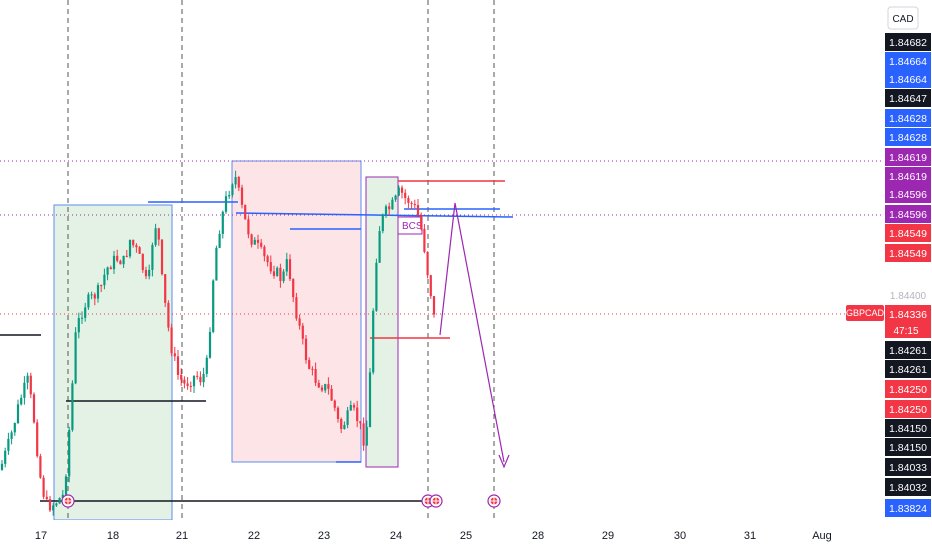 Image resolution: width=932 pixels, height=550 pixels. Describe the element at coordinates (908, 137) in the screenshot. I see `price-label: 1.84628` at that location.